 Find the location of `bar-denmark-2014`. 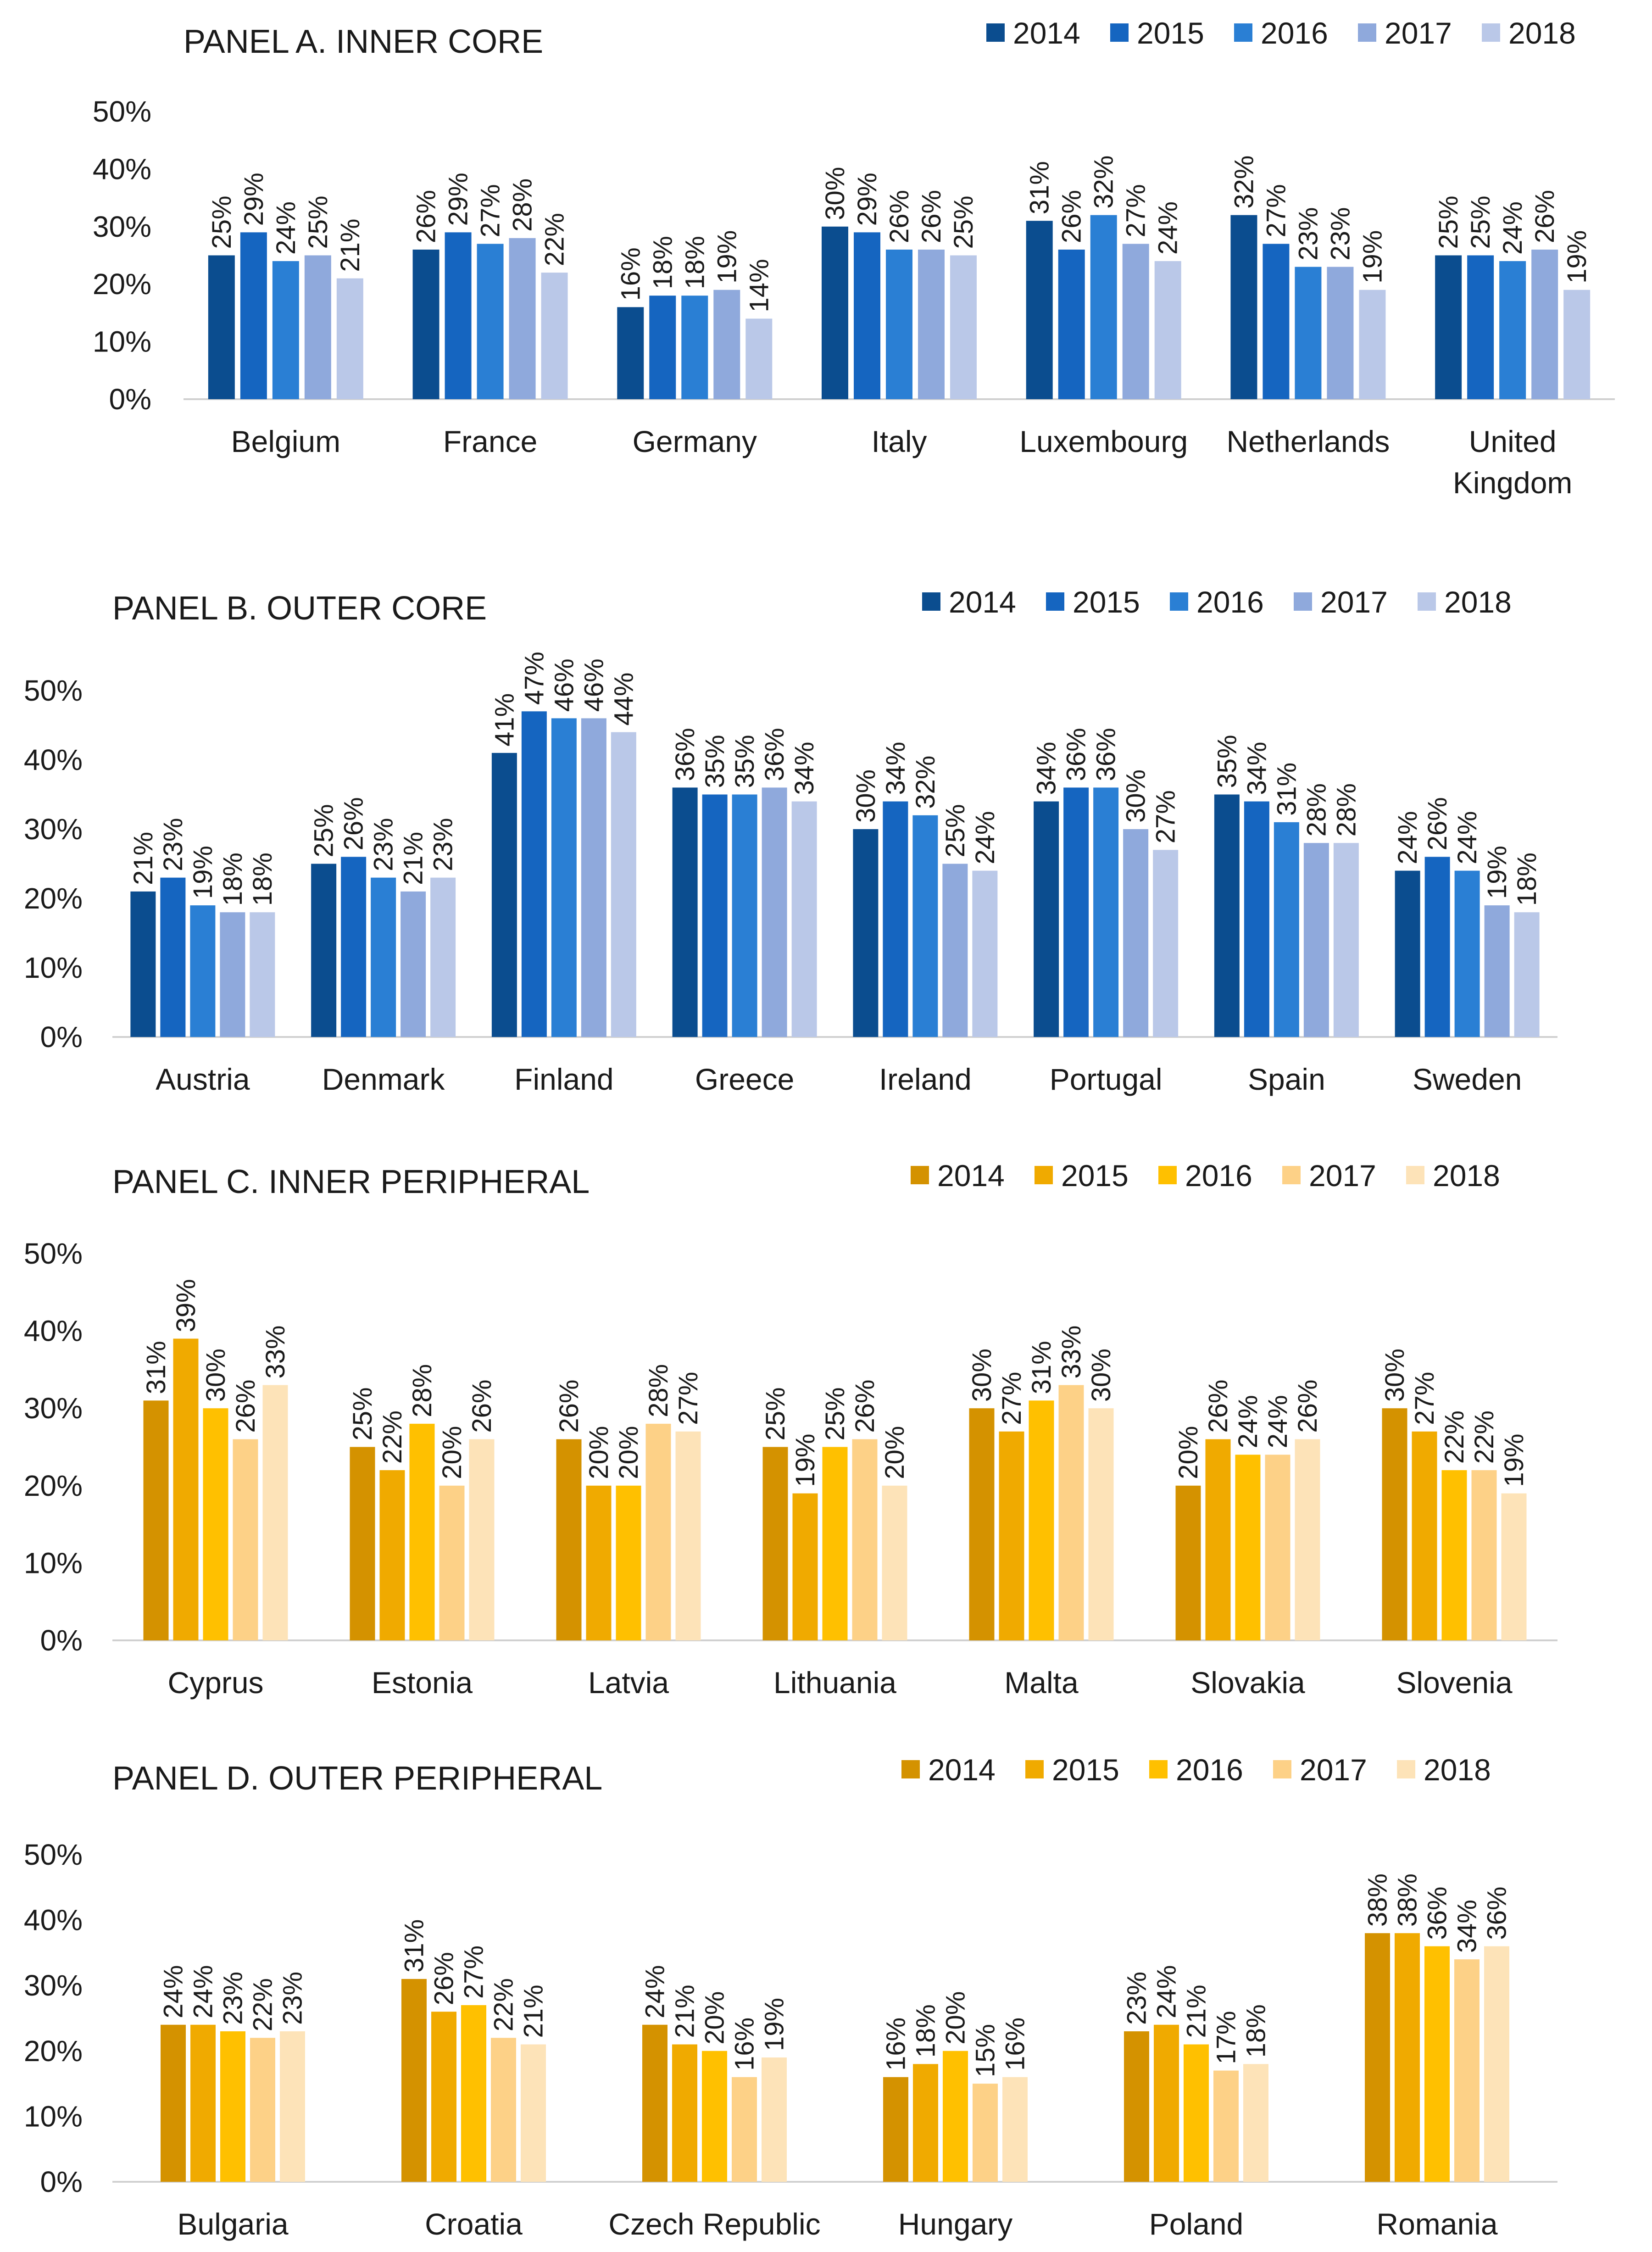

bar-denmark-2014 is located at coordinates (324, 951).